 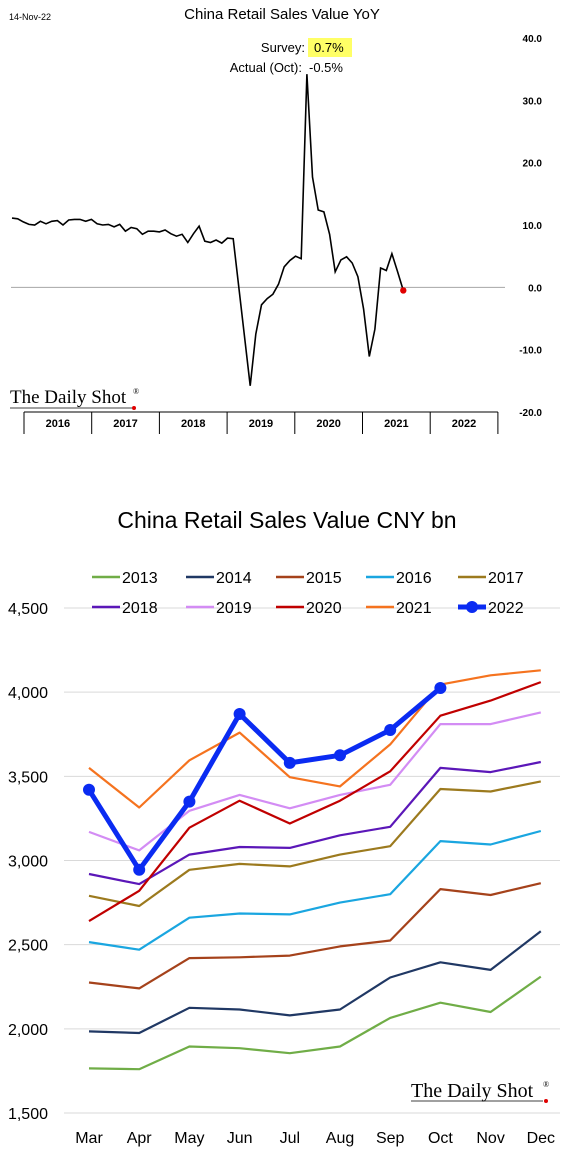 I want to click on cny-y-tick-label: 2,000, so click(x=28, y=1030).